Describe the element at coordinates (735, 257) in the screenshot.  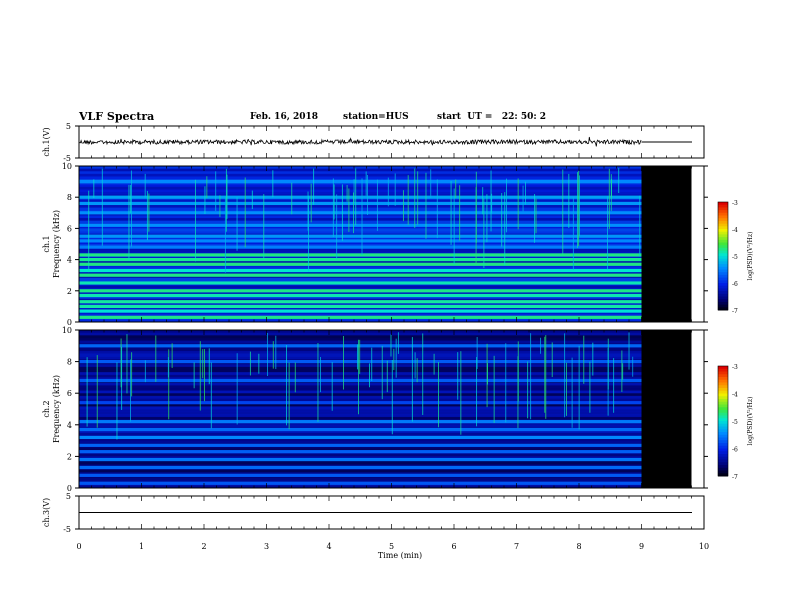
I see `colorbar-tick-label: -5` at that location.